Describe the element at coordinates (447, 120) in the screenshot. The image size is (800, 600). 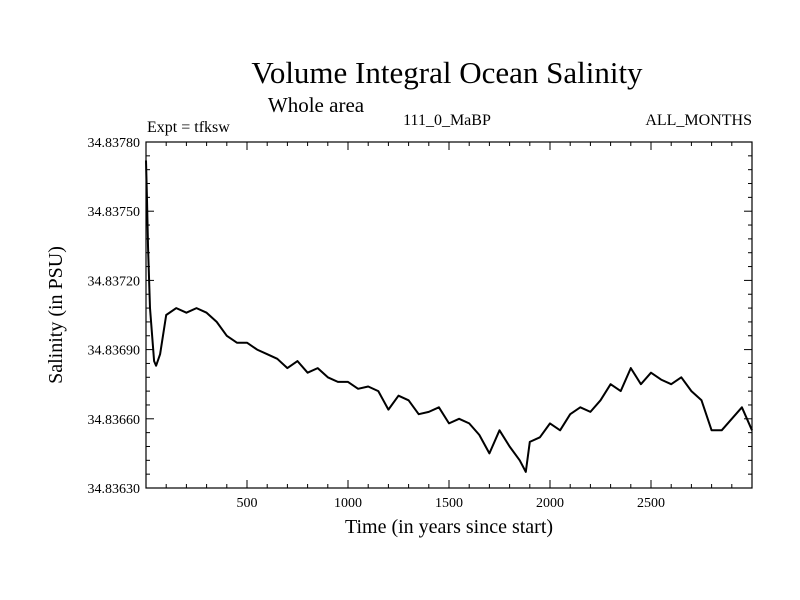
I see `annotation-run-id: 111_0_MaBP` at that location.